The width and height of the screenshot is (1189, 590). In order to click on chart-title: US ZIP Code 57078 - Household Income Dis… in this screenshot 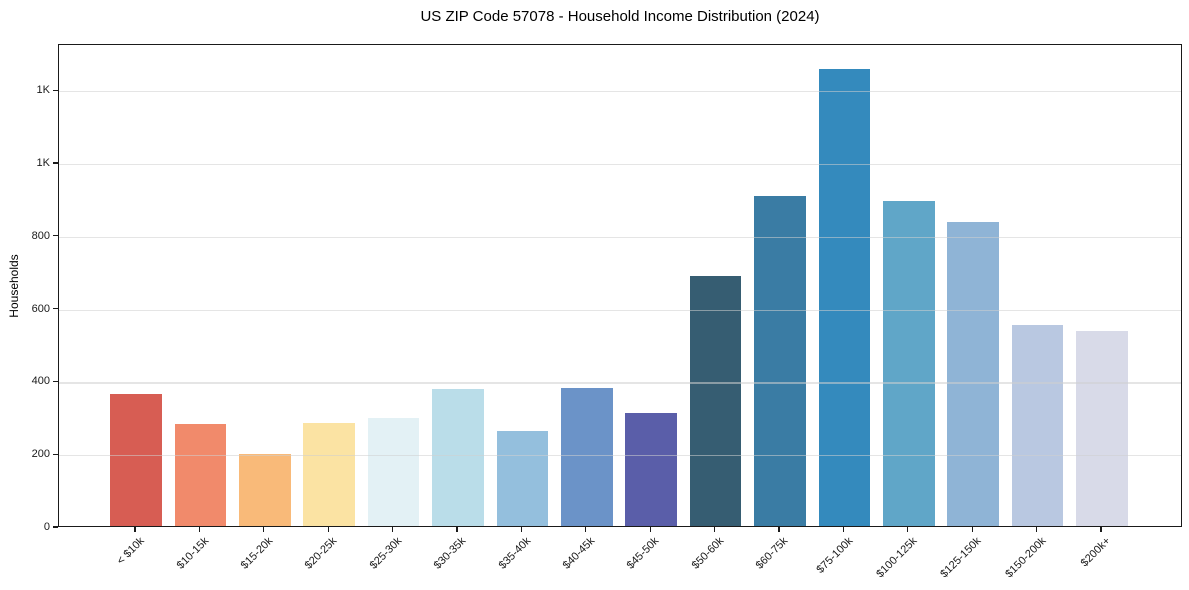, I will do `click(620, 16)`.